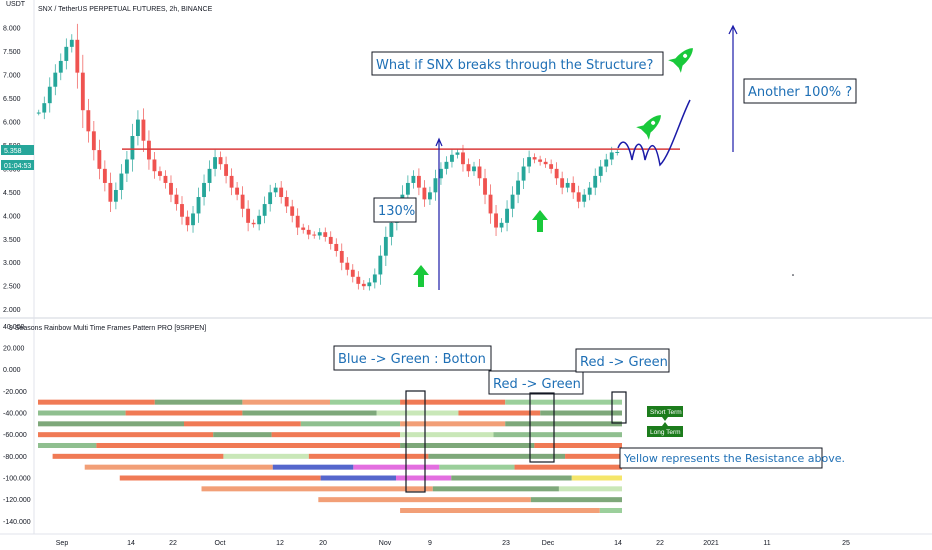  What do you see at coordinates (323, 543) in the screenshot?
I see `time-tick-label: 20` at bounding box center [323, 543].